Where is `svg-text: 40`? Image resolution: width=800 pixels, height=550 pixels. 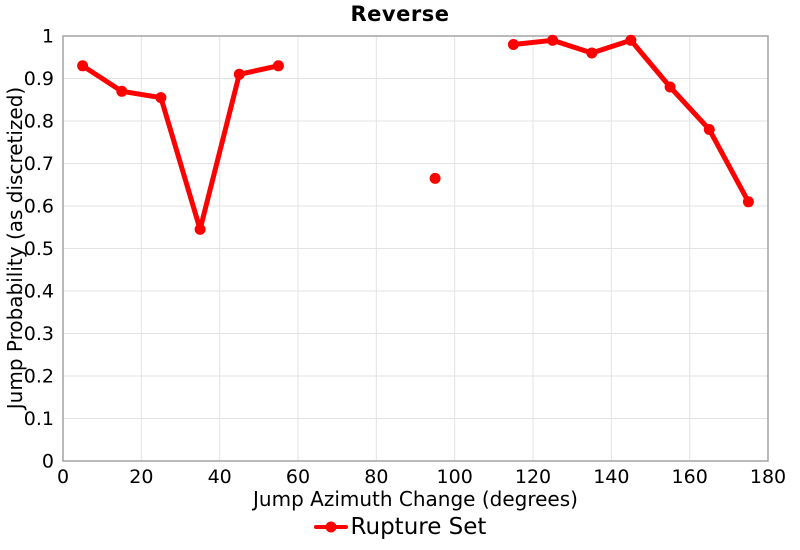 svg-text: 40 is located at coordinates (220, 477).